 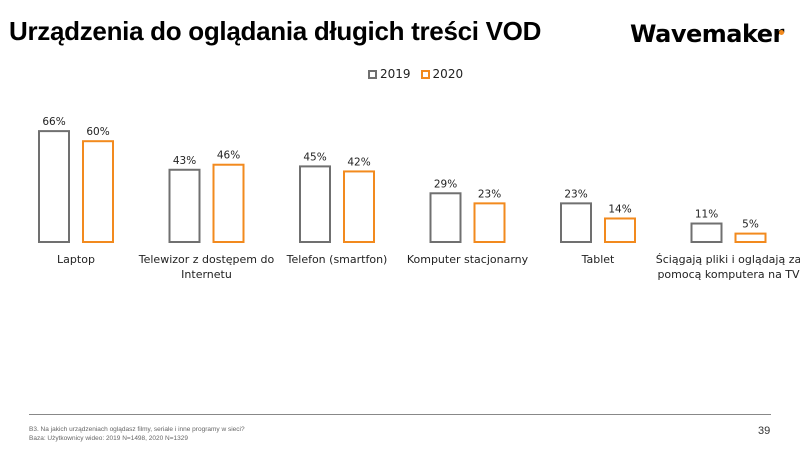 I want to click on data-label-2020-3: 23%, so click(x=489, y=194).